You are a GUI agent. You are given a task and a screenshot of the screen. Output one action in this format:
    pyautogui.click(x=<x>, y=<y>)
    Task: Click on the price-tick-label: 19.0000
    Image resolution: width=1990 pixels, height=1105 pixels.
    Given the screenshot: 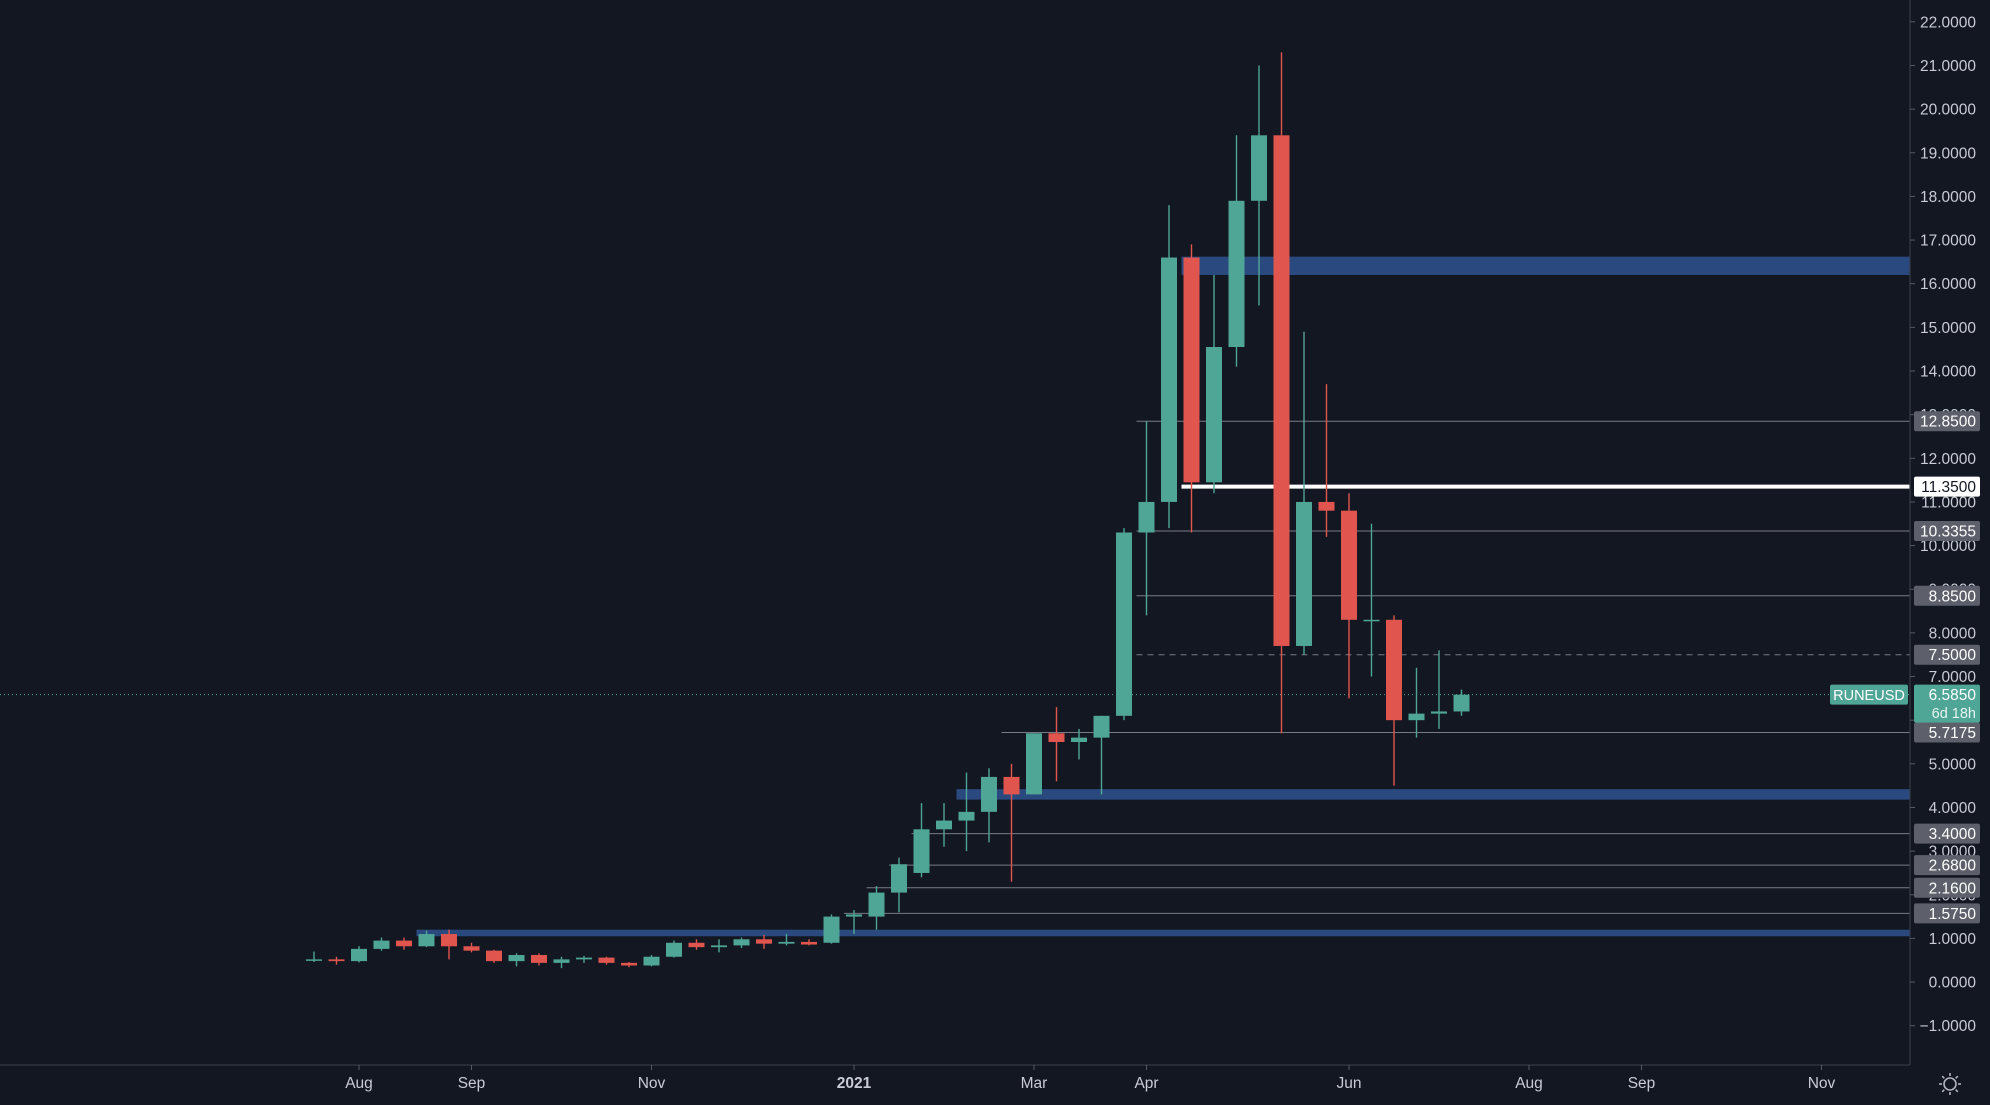 What is the action you would take?
    pyautogui.click(x=1948, y=153)
    